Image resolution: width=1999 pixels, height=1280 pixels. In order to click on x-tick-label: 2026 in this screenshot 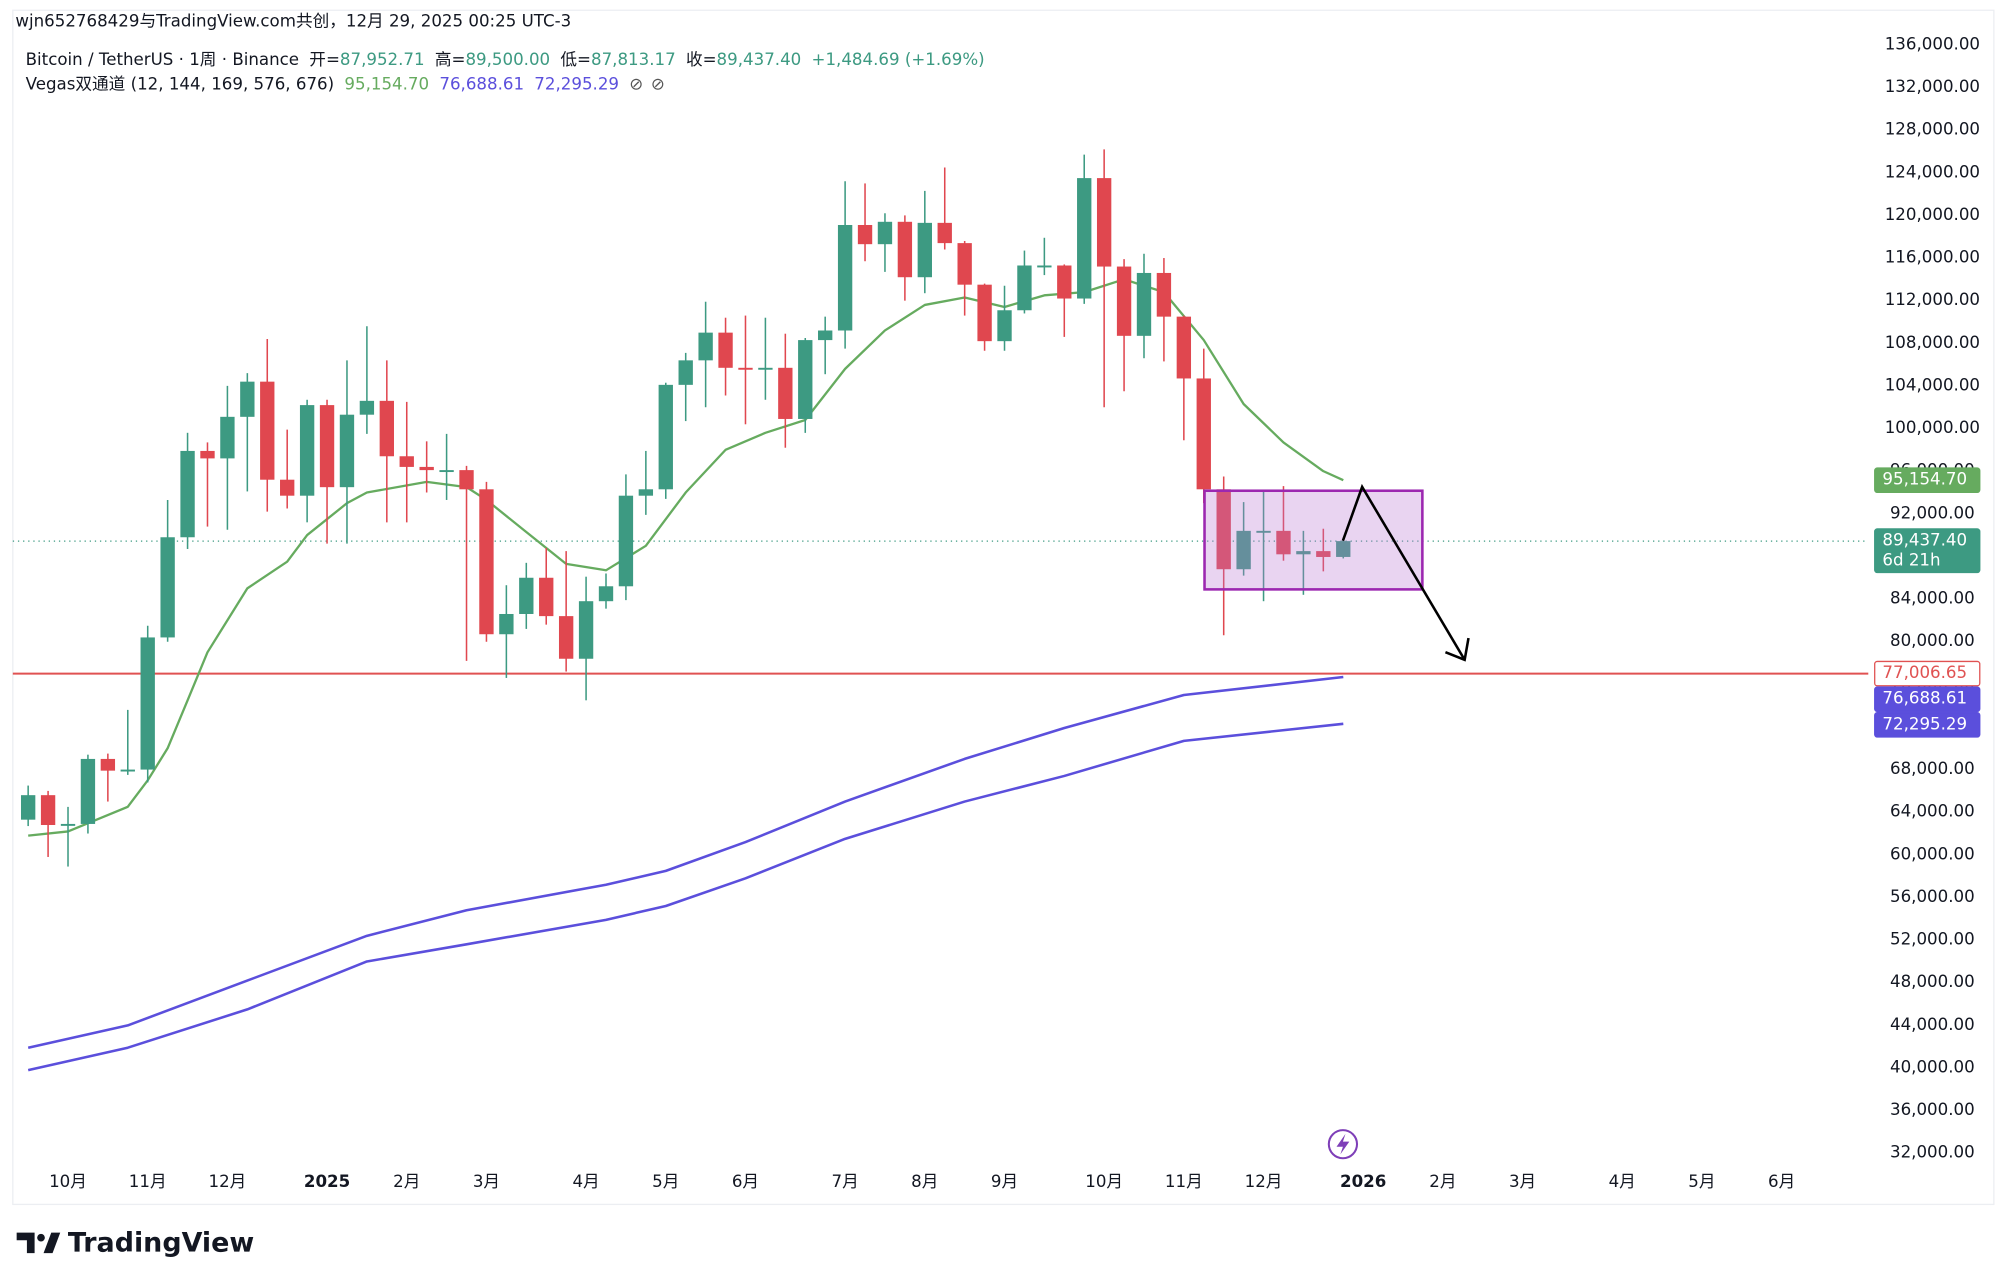, I will do `click(1363, 1181)`.